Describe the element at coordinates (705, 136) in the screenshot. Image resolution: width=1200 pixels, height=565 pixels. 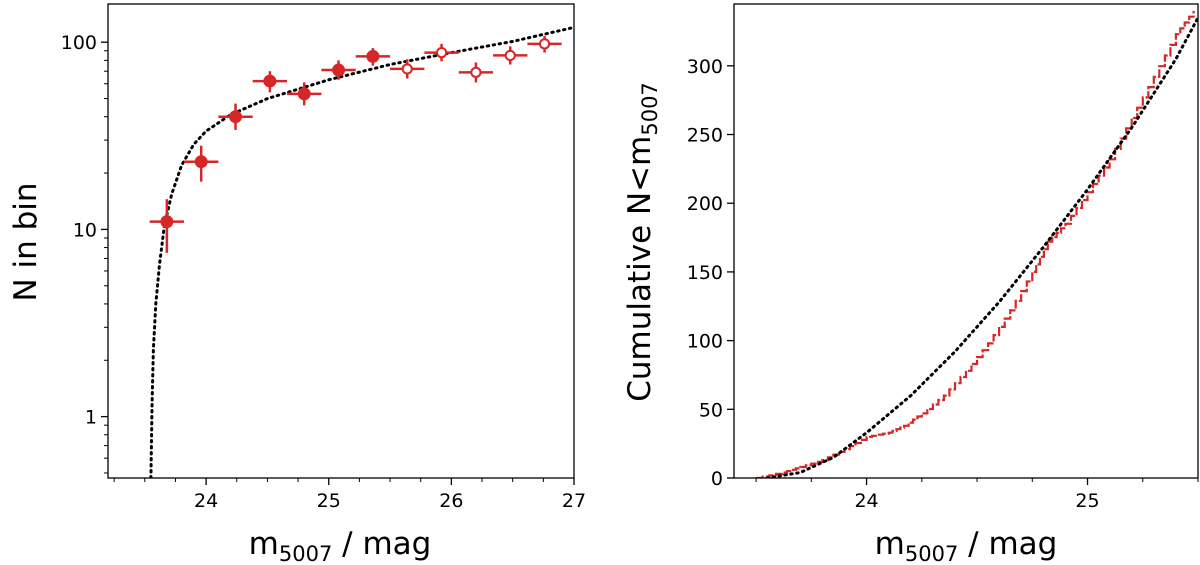
I see `y-tick-label: 250` at that location.